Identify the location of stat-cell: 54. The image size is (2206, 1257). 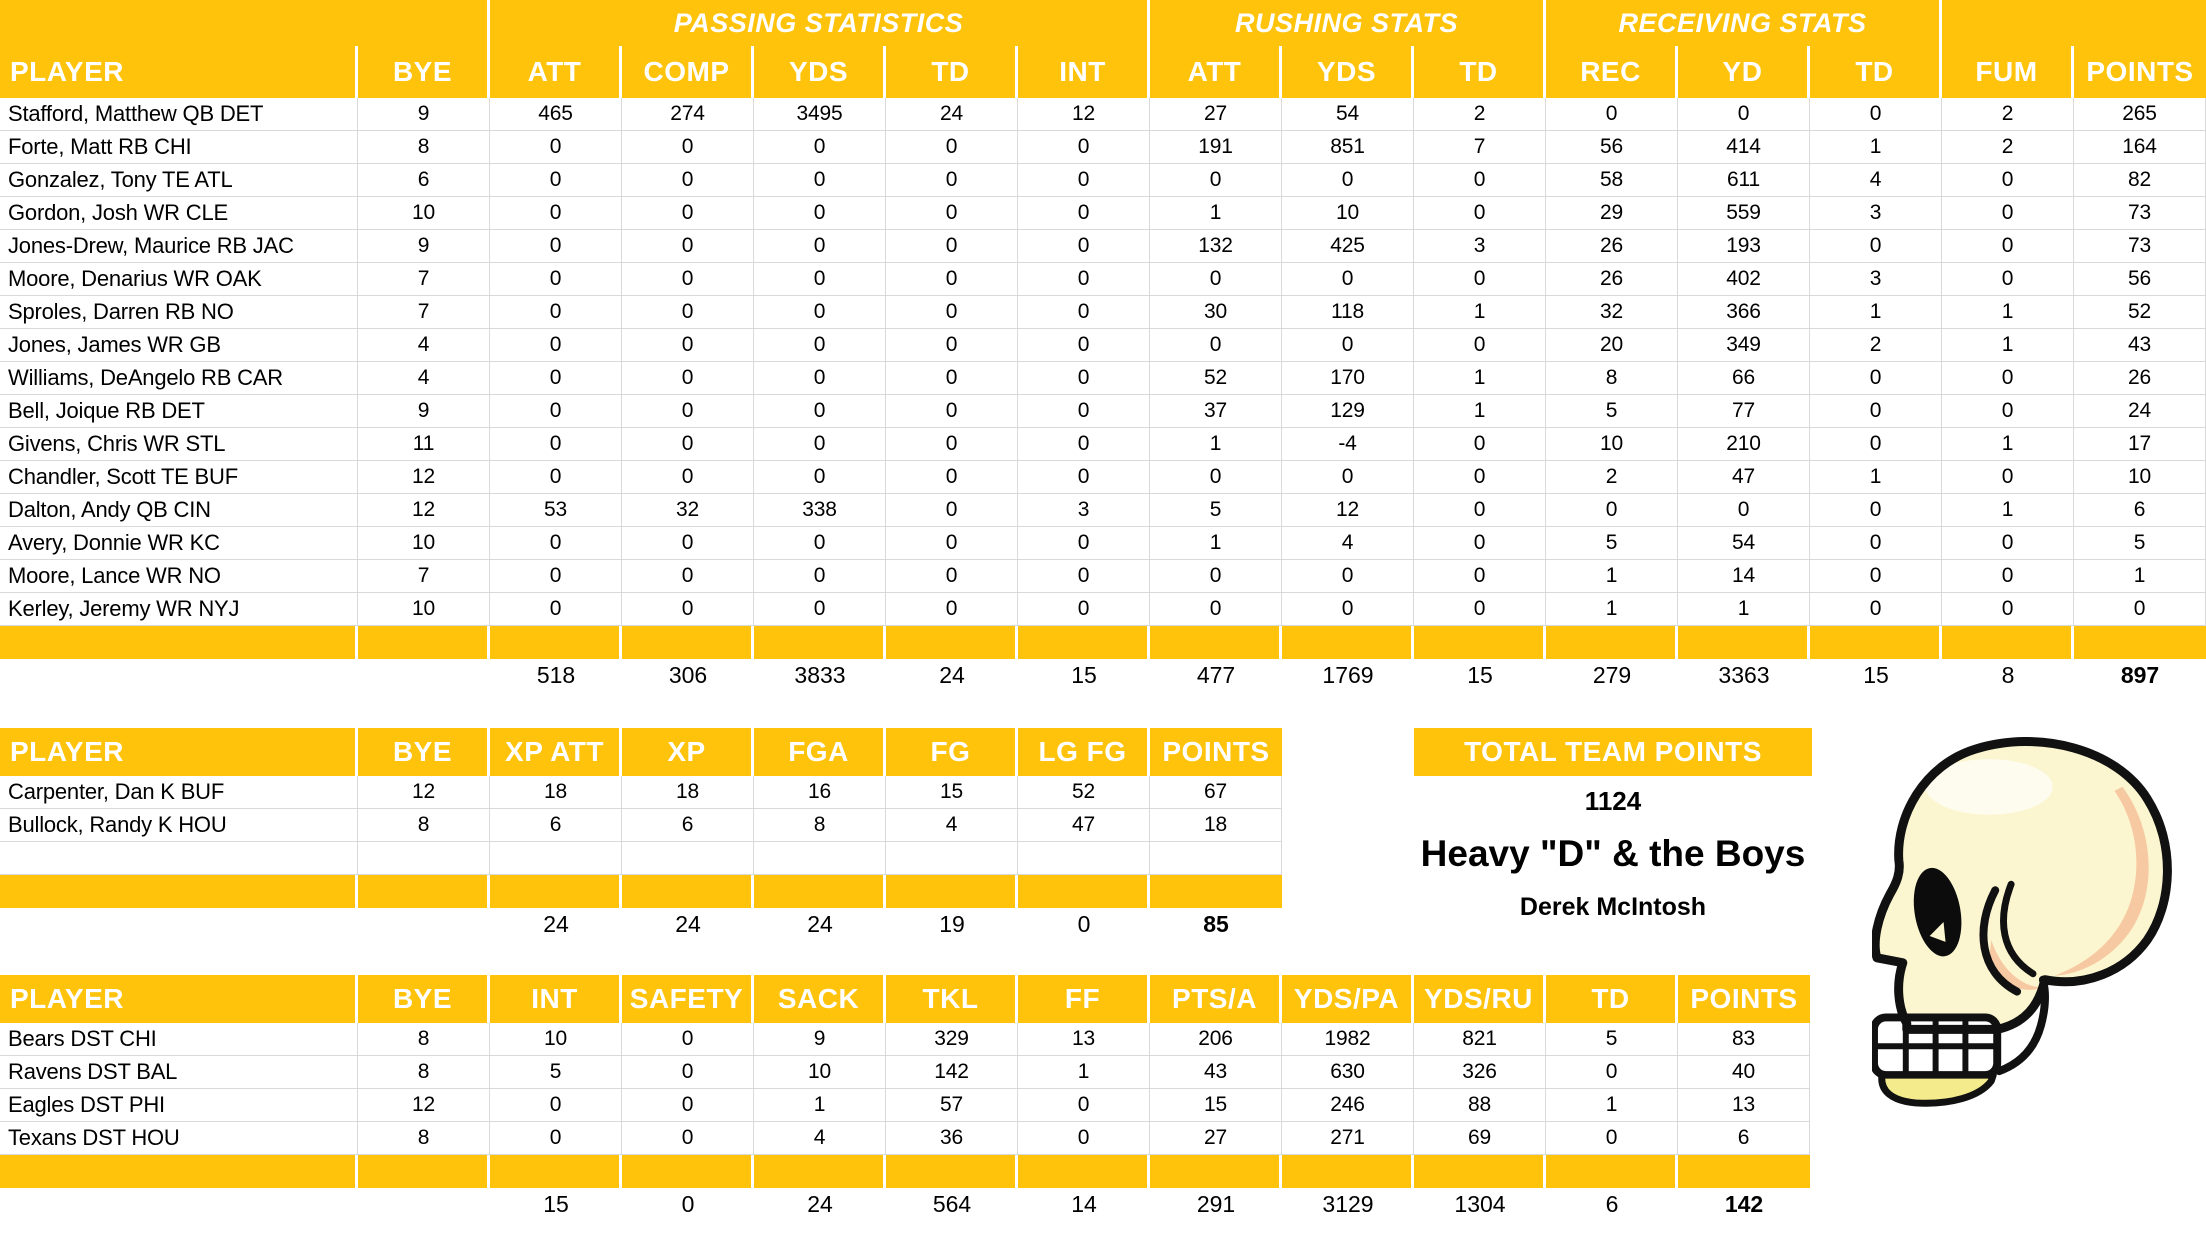
(1744, 543).